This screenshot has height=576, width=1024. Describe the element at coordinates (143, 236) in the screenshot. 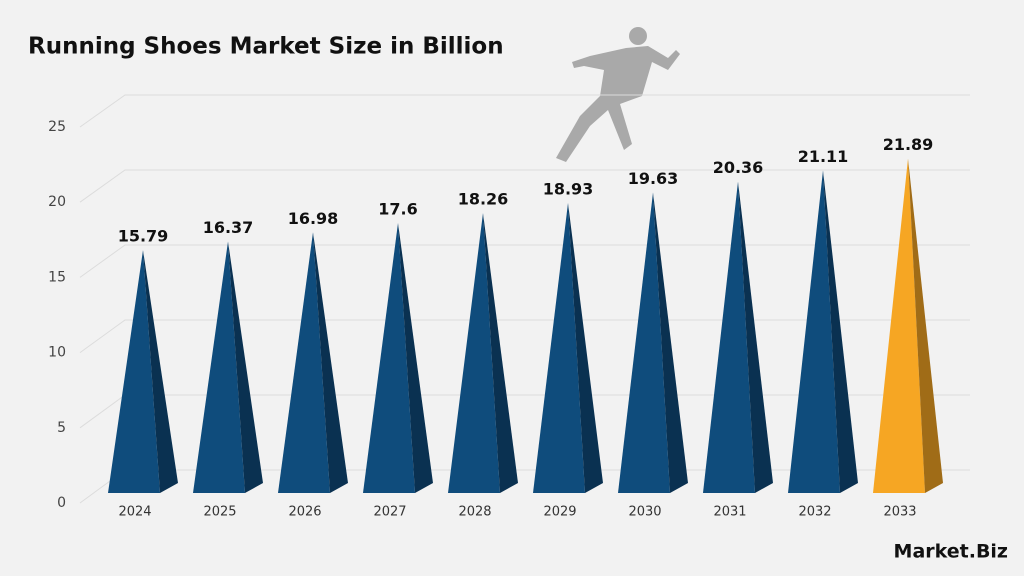

I see `value-label: 15.79` at that location.